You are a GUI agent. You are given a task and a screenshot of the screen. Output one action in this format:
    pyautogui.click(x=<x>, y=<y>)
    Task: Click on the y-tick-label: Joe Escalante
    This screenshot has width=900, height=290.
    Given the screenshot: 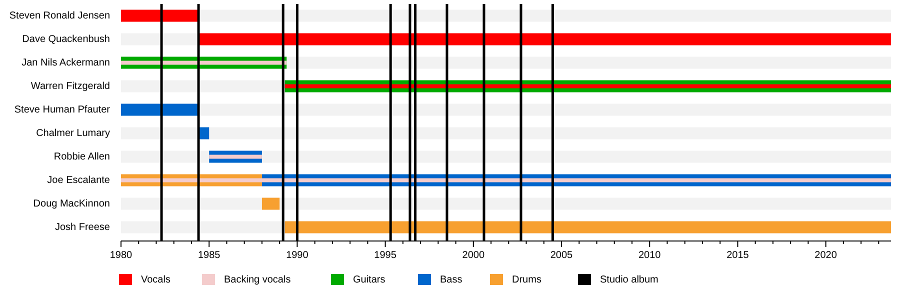 What is the action you would take?
    pyautogui.click(x=78, y=180)
    